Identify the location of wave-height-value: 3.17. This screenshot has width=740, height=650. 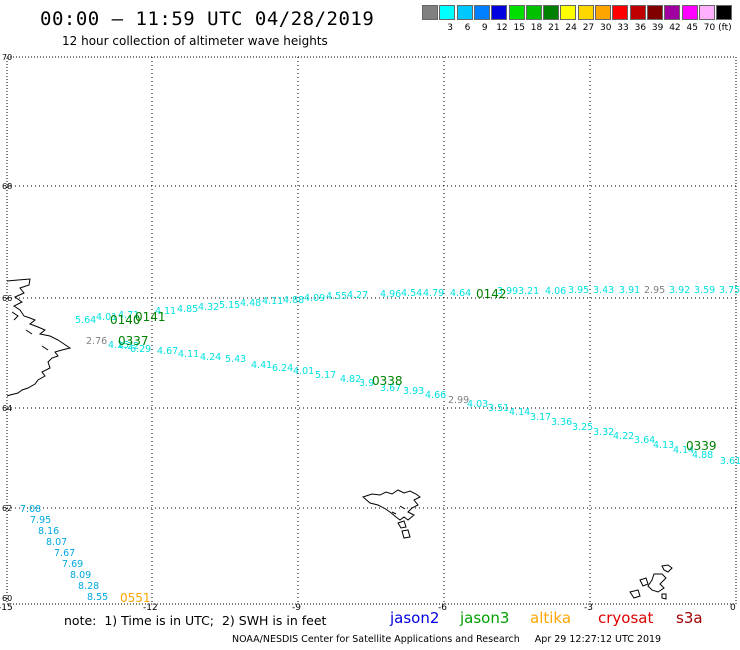
(541, 417).